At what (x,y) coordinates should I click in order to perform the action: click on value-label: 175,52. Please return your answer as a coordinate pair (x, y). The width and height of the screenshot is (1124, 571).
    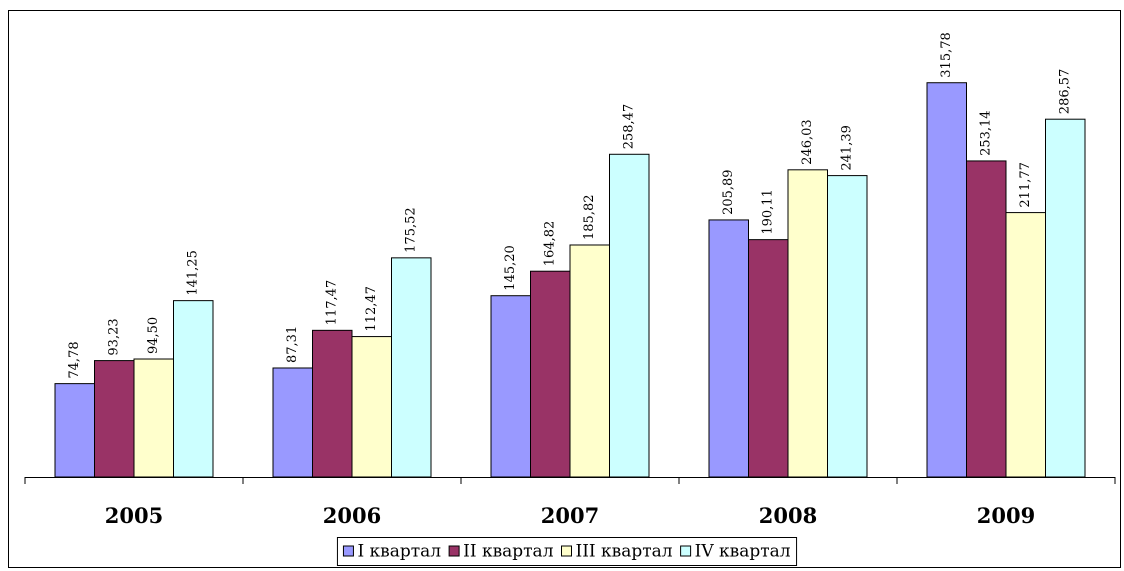
    Looking at the image, I should click on (411, 230).